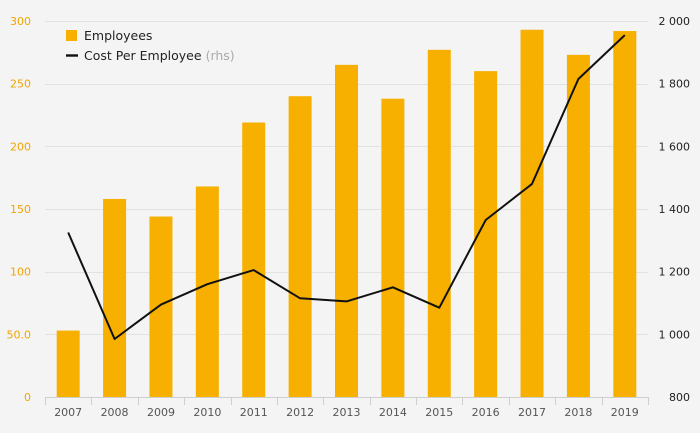 Image resolution: width=700 pixels, height=433 pixels. What do you see at coordinates (118, 35) in the screenshot?
I see `legend-employees-label: Employees` at bounding box center [118, 35].